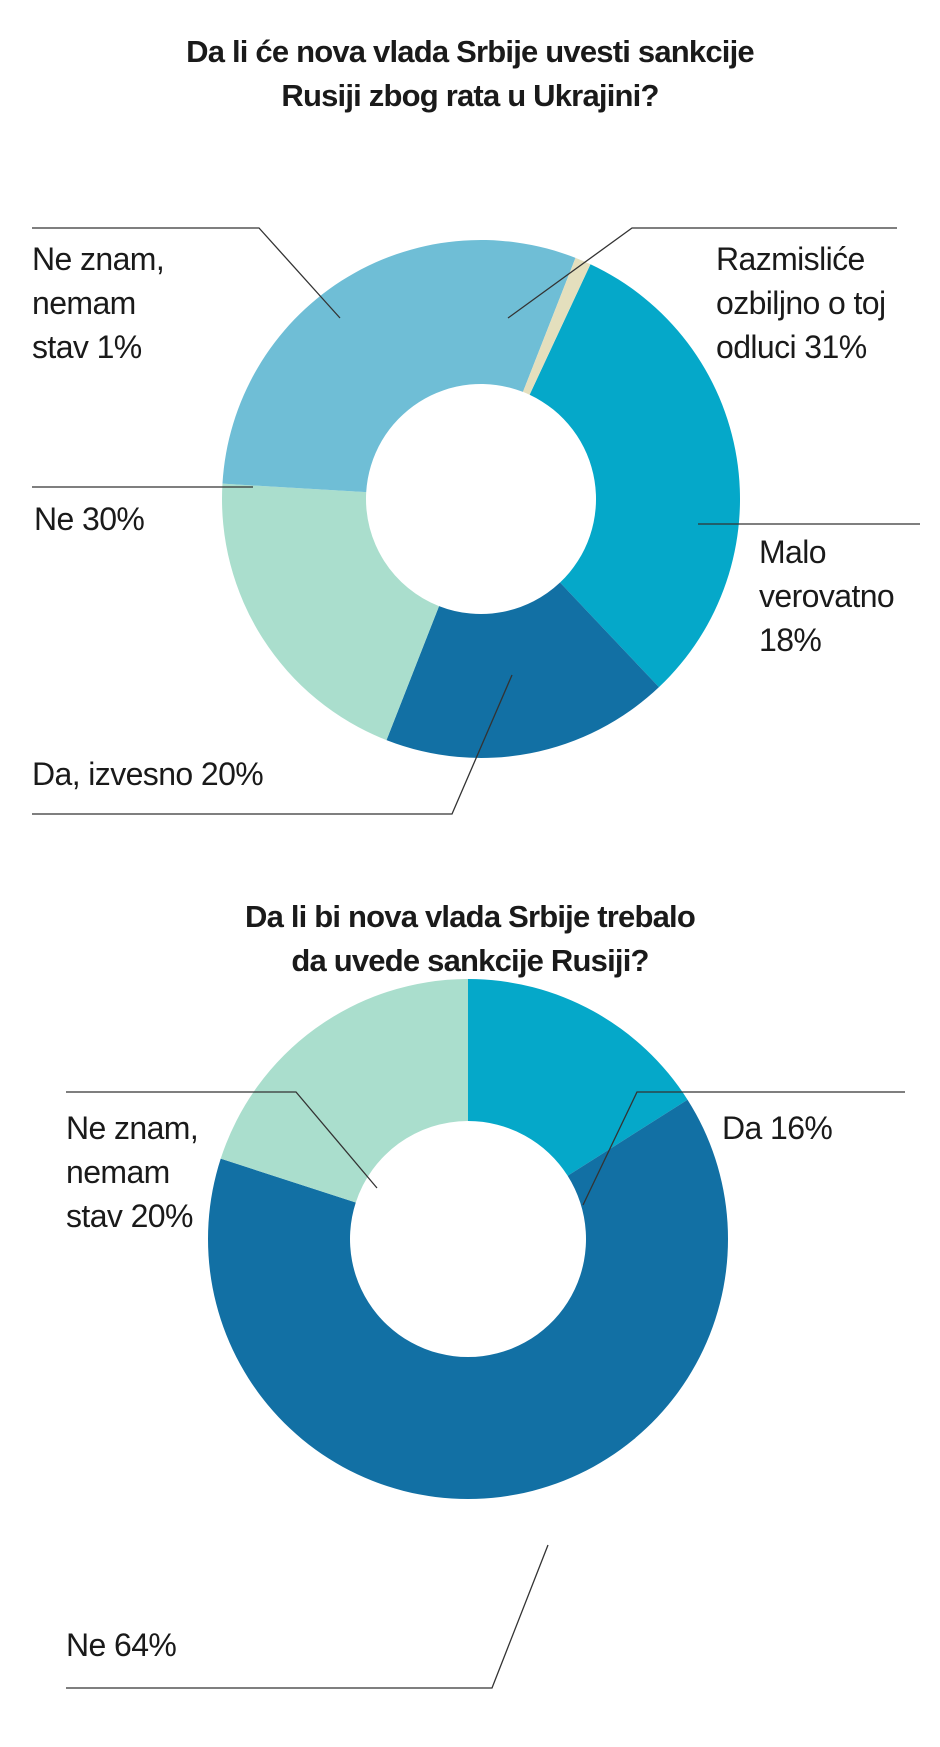 Image resolution: width=940 pixels, height=1747 pixels. I want to click on label-malo-verovatno: Malo verovatno 18%, so click(827, 596).